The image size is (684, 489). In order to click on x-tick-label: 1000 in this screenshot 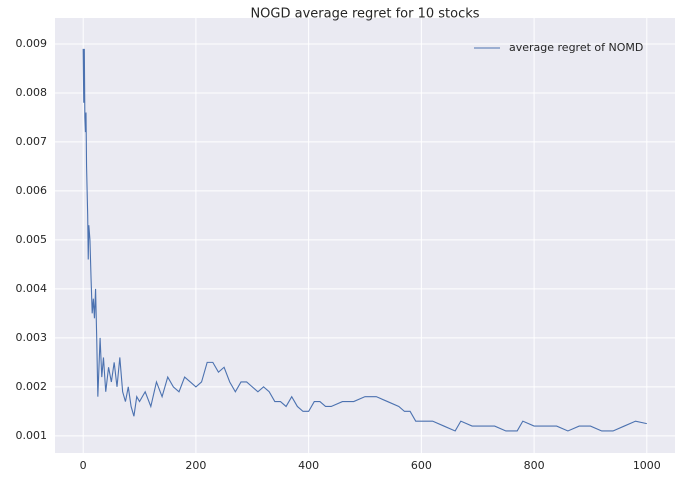, I will do `click(647, 465)`.